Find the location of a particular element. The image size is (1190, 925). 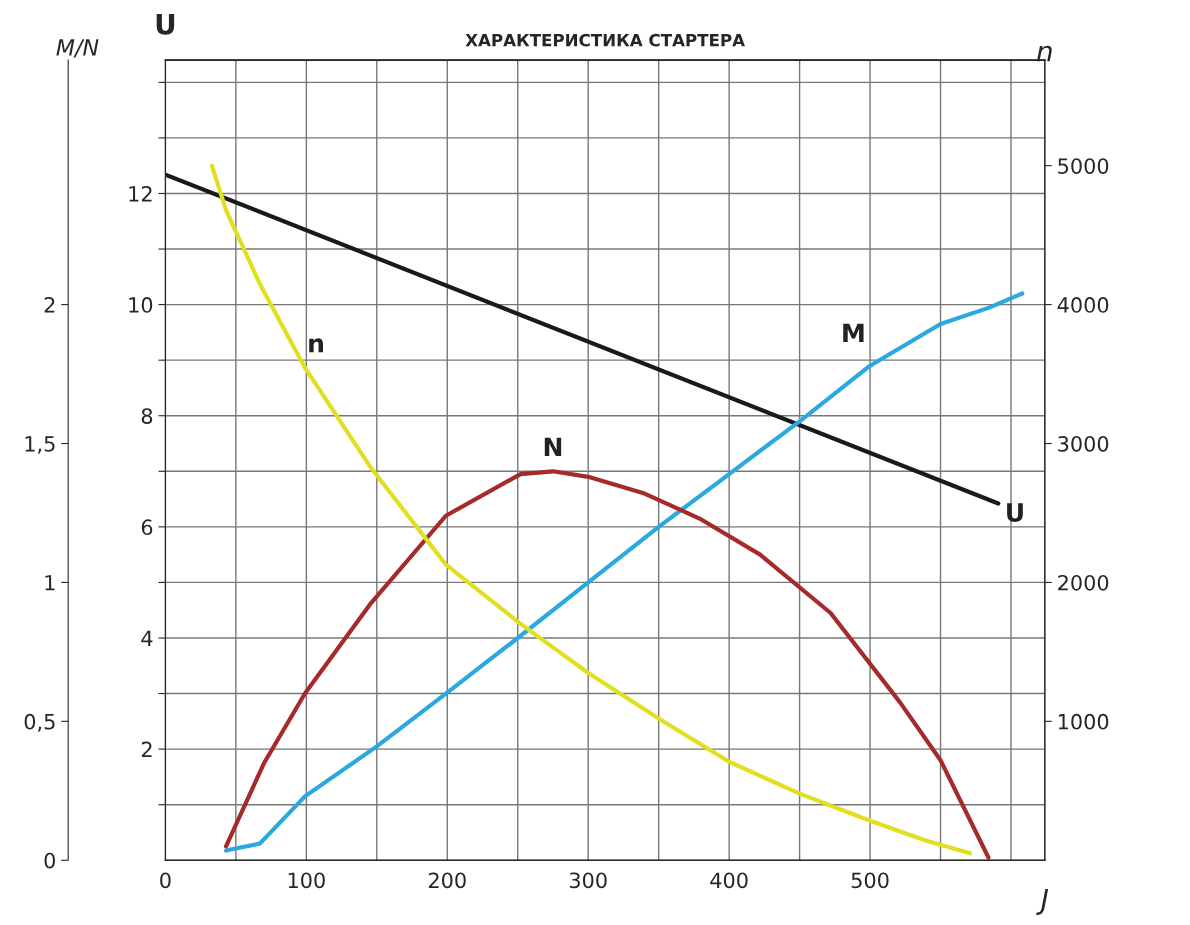

y2-tick-label: 1,5 is located at coordinates (40, 445).